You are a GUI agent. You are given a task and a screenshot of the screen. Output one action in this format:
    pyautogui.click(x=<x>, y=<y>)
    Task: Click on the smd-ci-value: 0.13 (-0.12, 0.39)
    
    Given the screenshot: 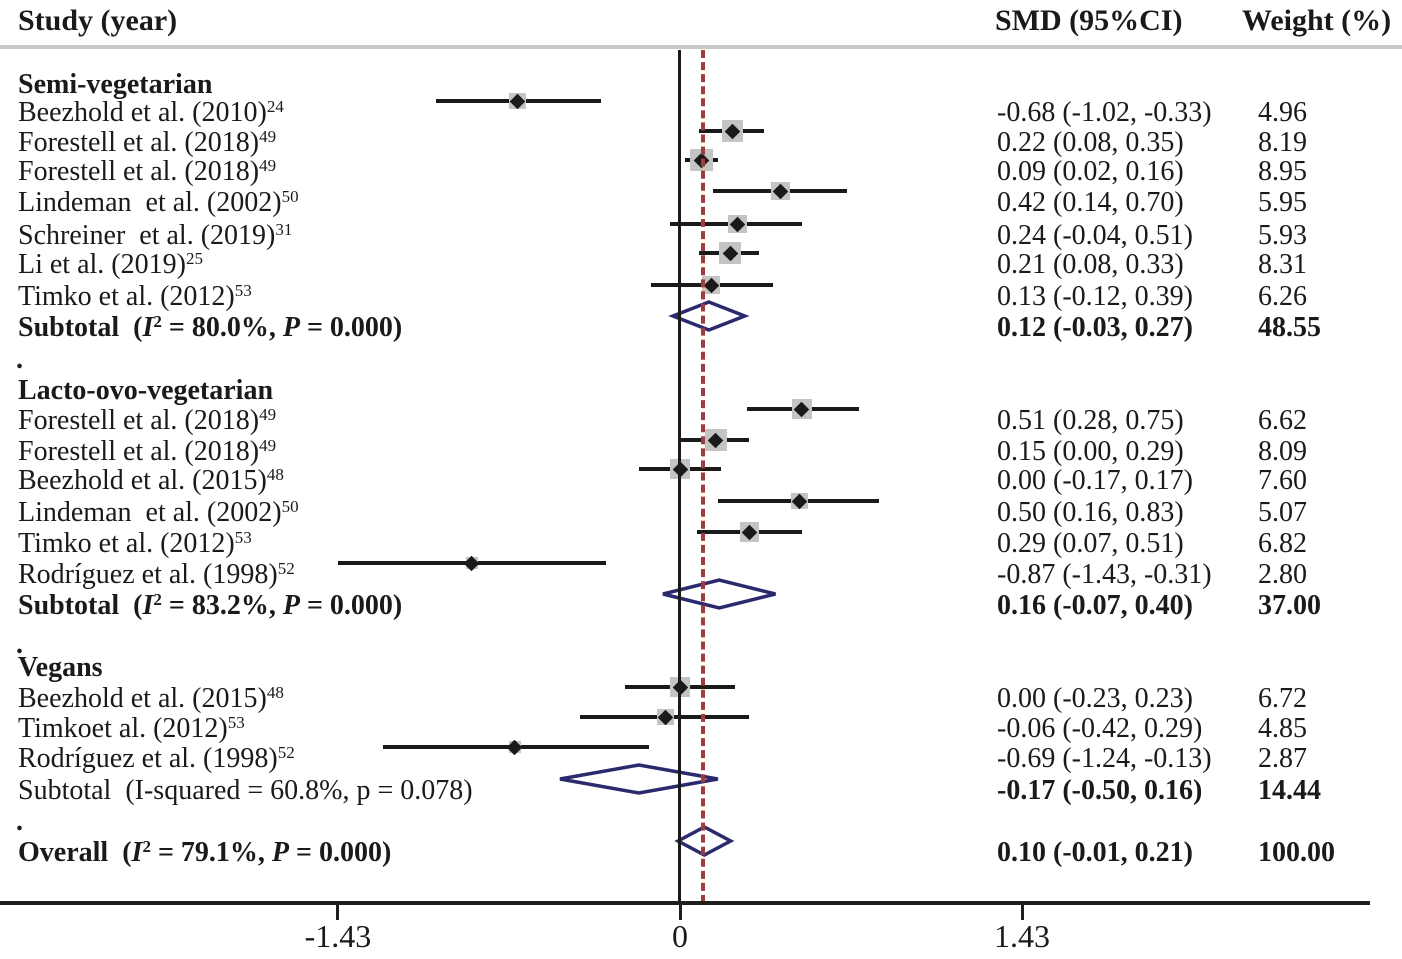 What is the action you would take?
    pyautogui.click(x=1095, y=296)
    